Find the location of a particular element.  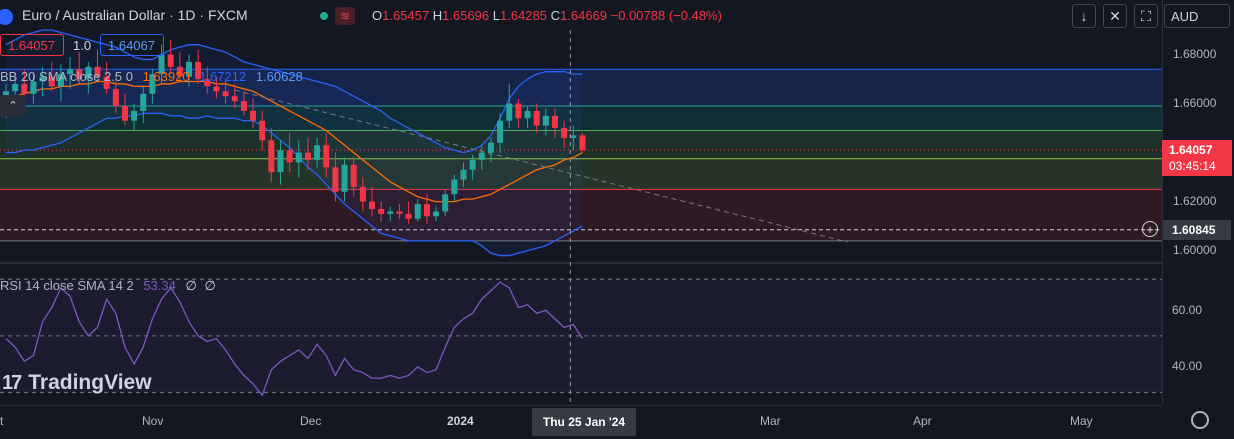

watermark-text: TradingView is located at coordinates (90, 382).